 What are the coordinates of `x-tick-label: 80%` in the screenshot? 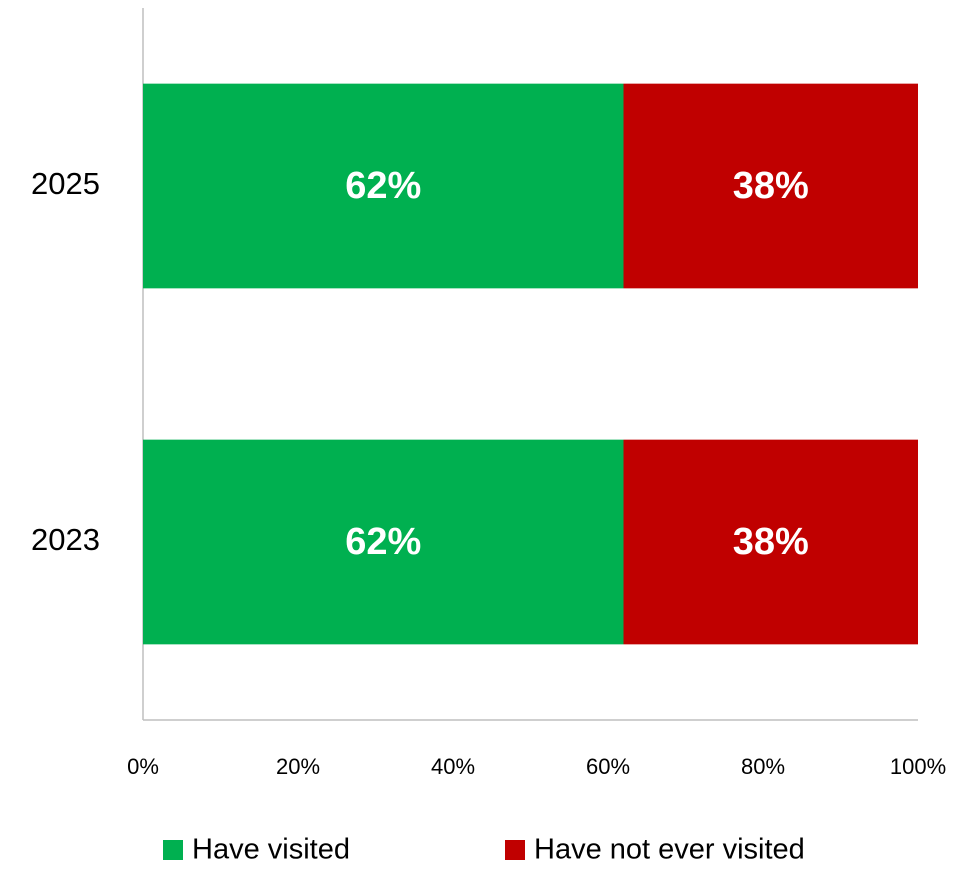 It's located at (763, 766).